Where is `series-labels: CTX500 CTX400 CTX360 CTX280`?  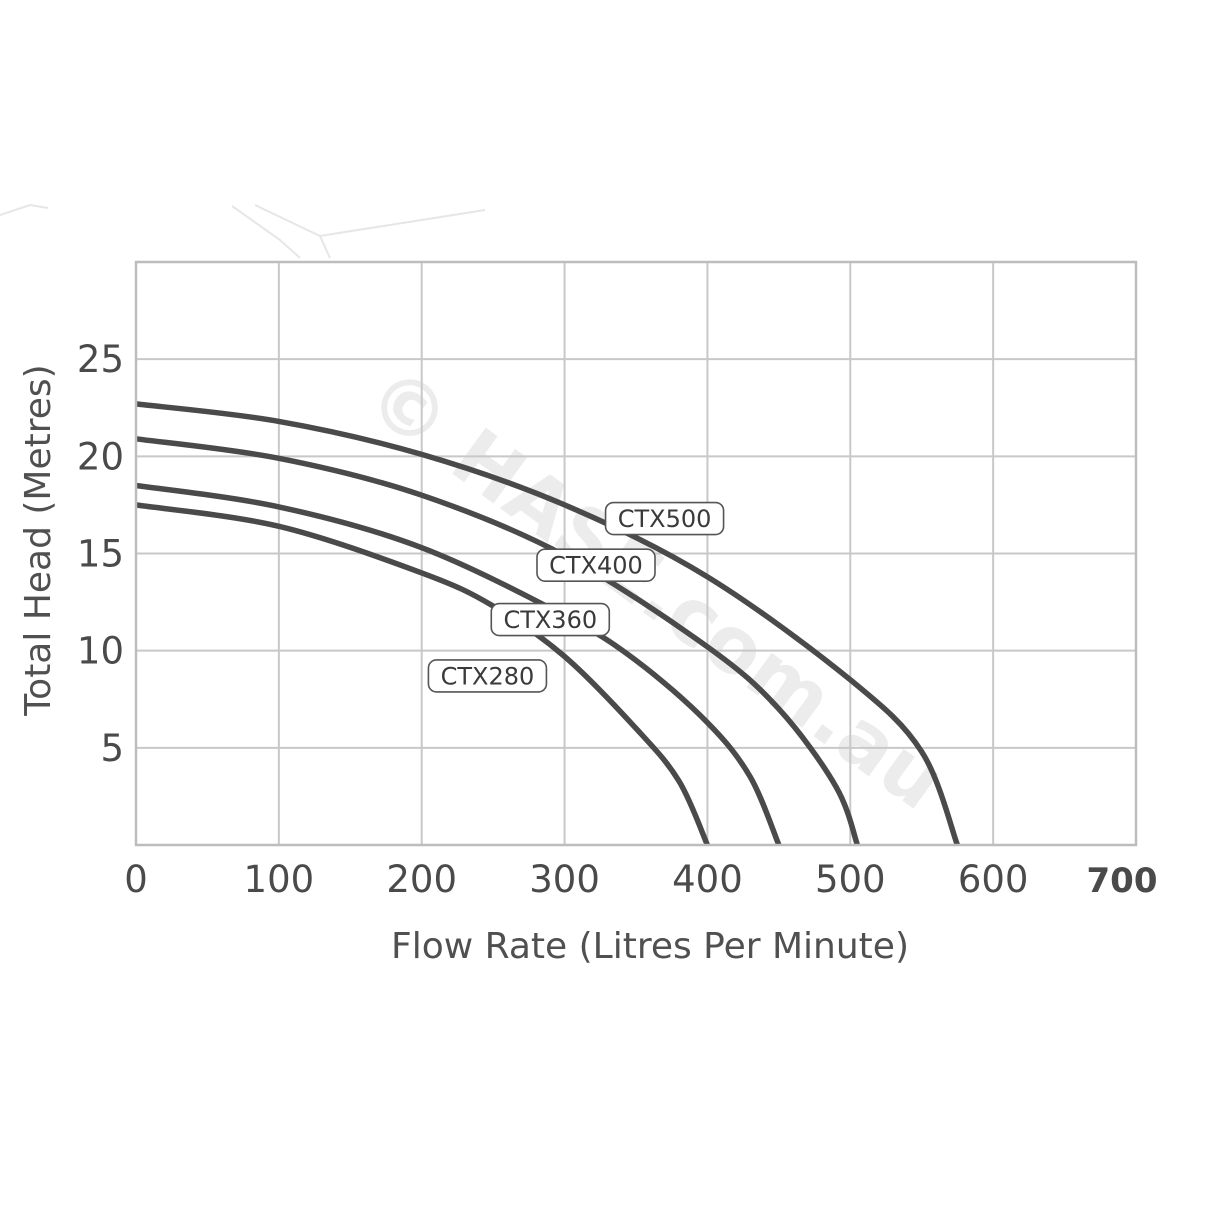
series-labels: CTX500 CTX400 CTX360 CTX280 is located at coordinates (576, 597).